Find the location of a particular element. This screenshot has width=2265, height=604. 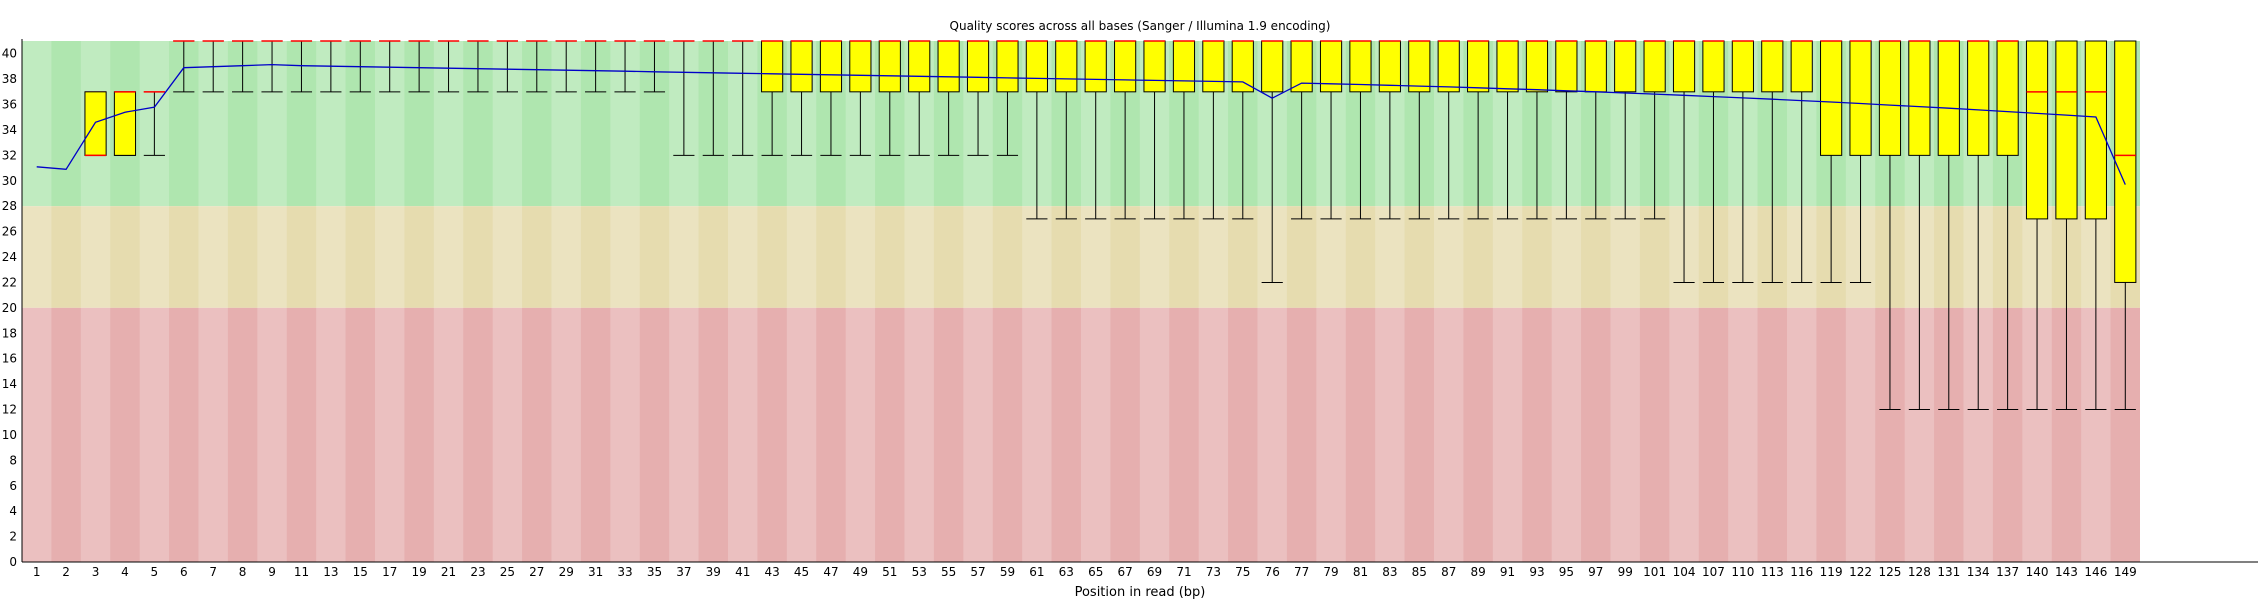

x-tick-label: 134 is located at coordinates (1978, 572).